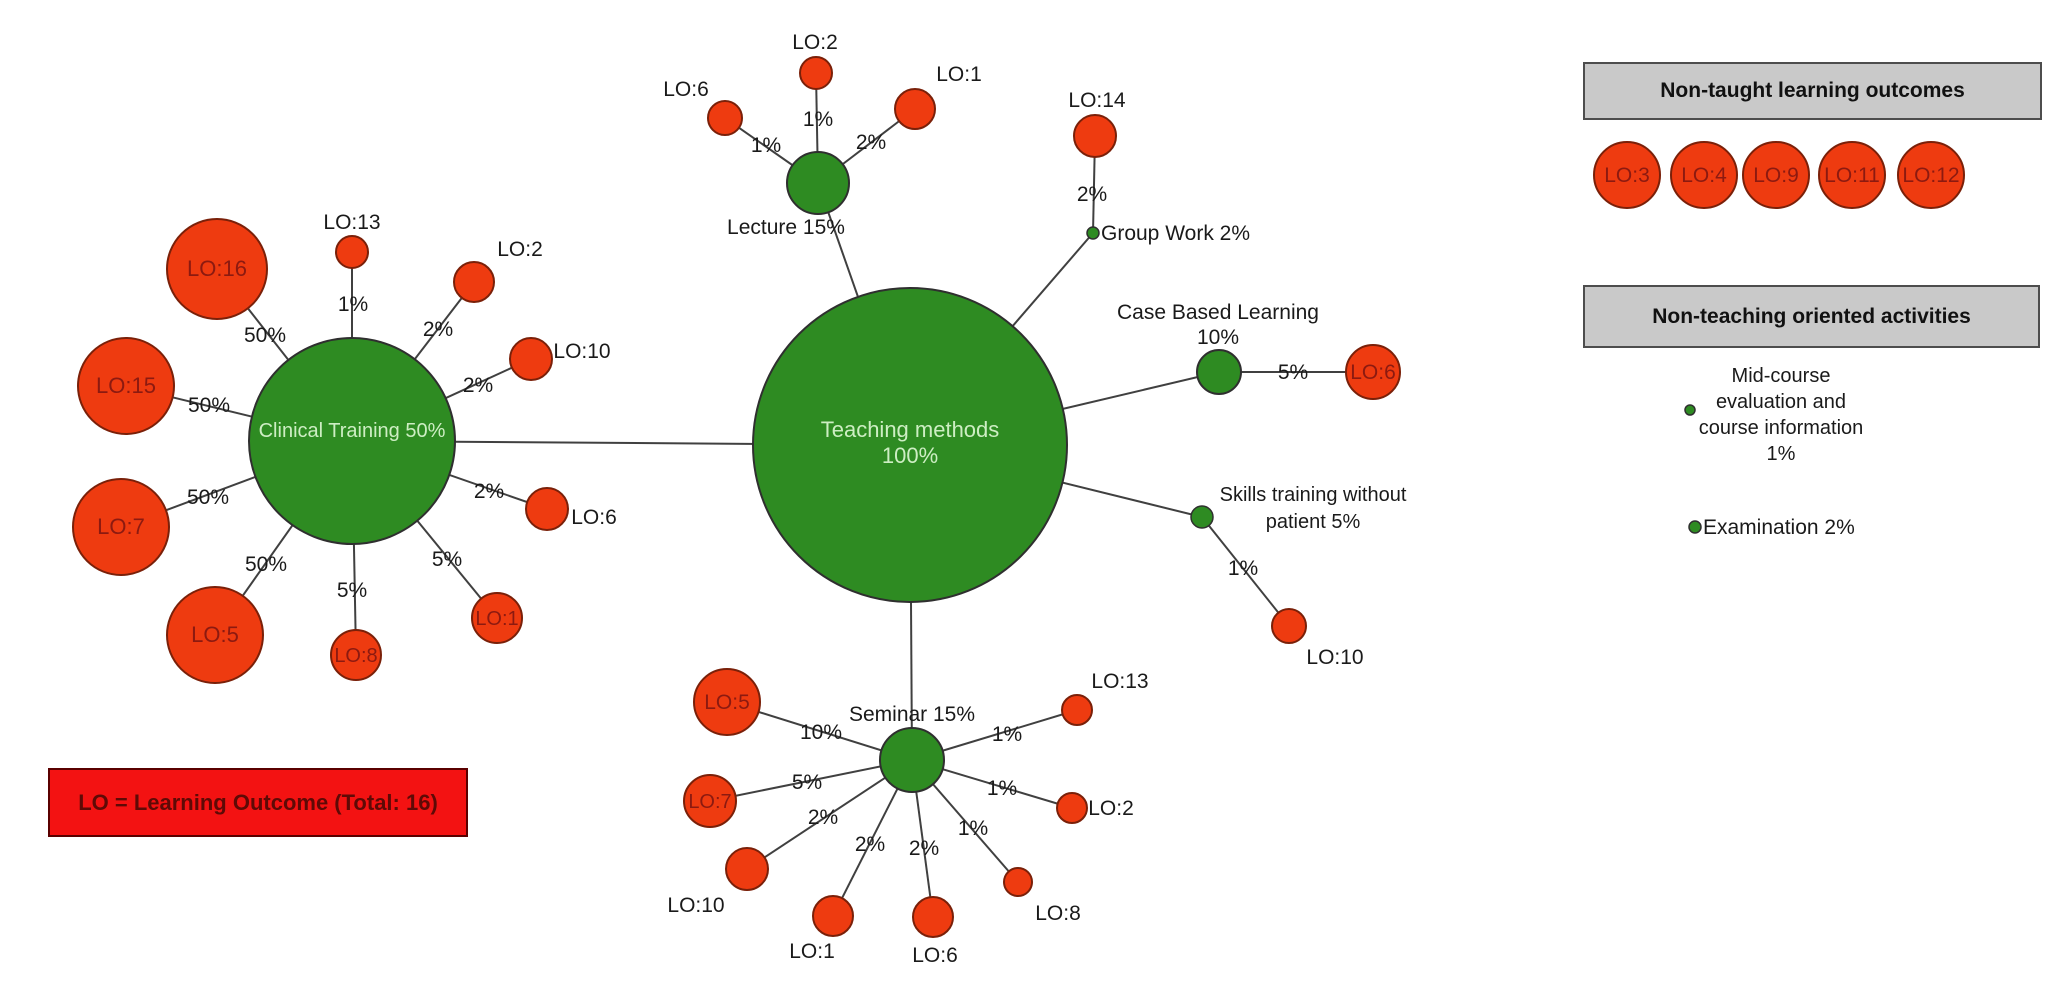 The image size is (2059, 1001). What do you see at coordinates (959, 74) in the screenshot?
I see `label-l1: LO:1` at bounding box center [959, 74].